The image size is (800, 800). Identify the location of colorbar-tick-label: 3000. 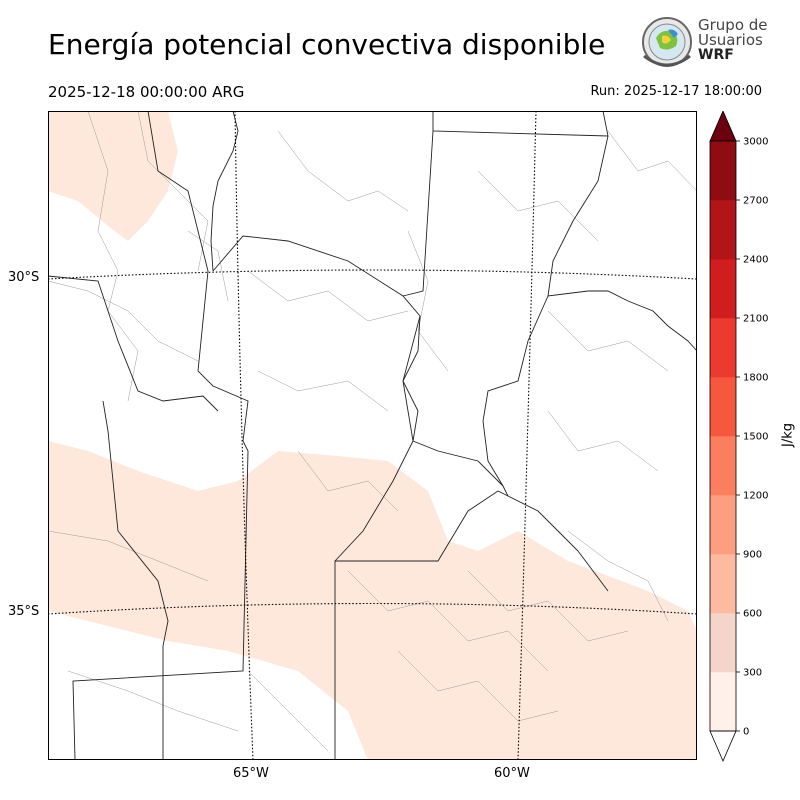
(755, 142).